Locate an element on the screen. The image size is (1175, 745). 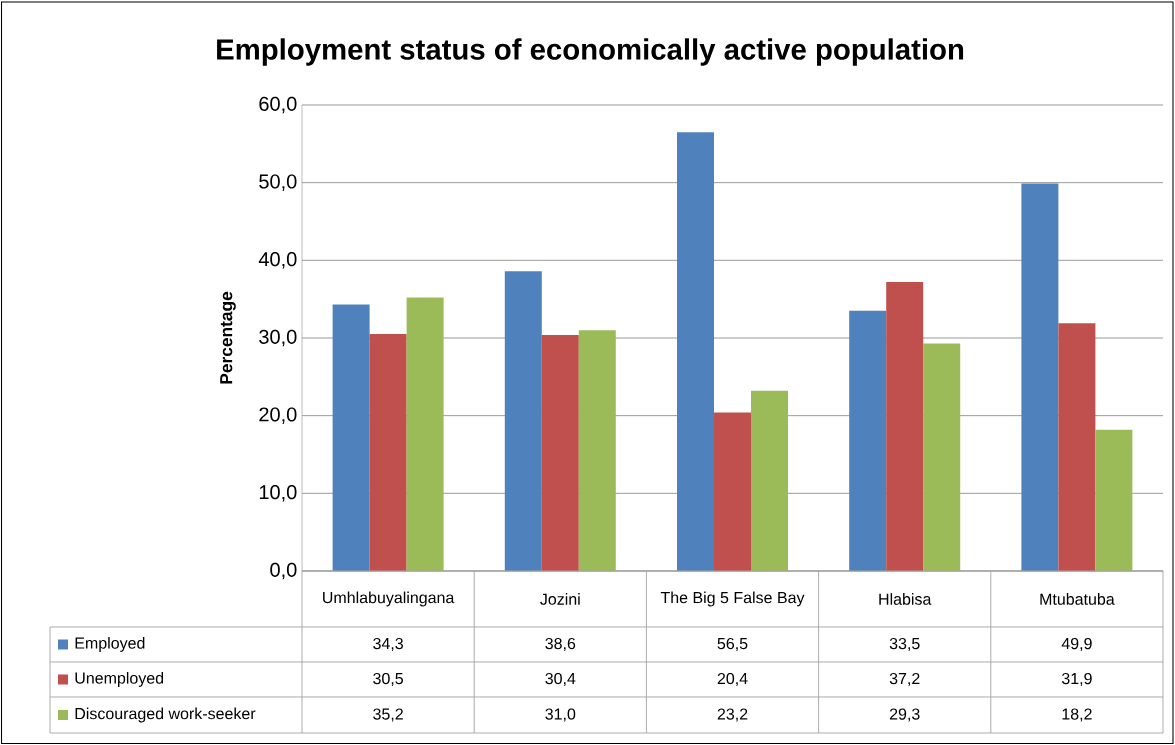
data-label: 20,4 is located at coordinates (732, 679).